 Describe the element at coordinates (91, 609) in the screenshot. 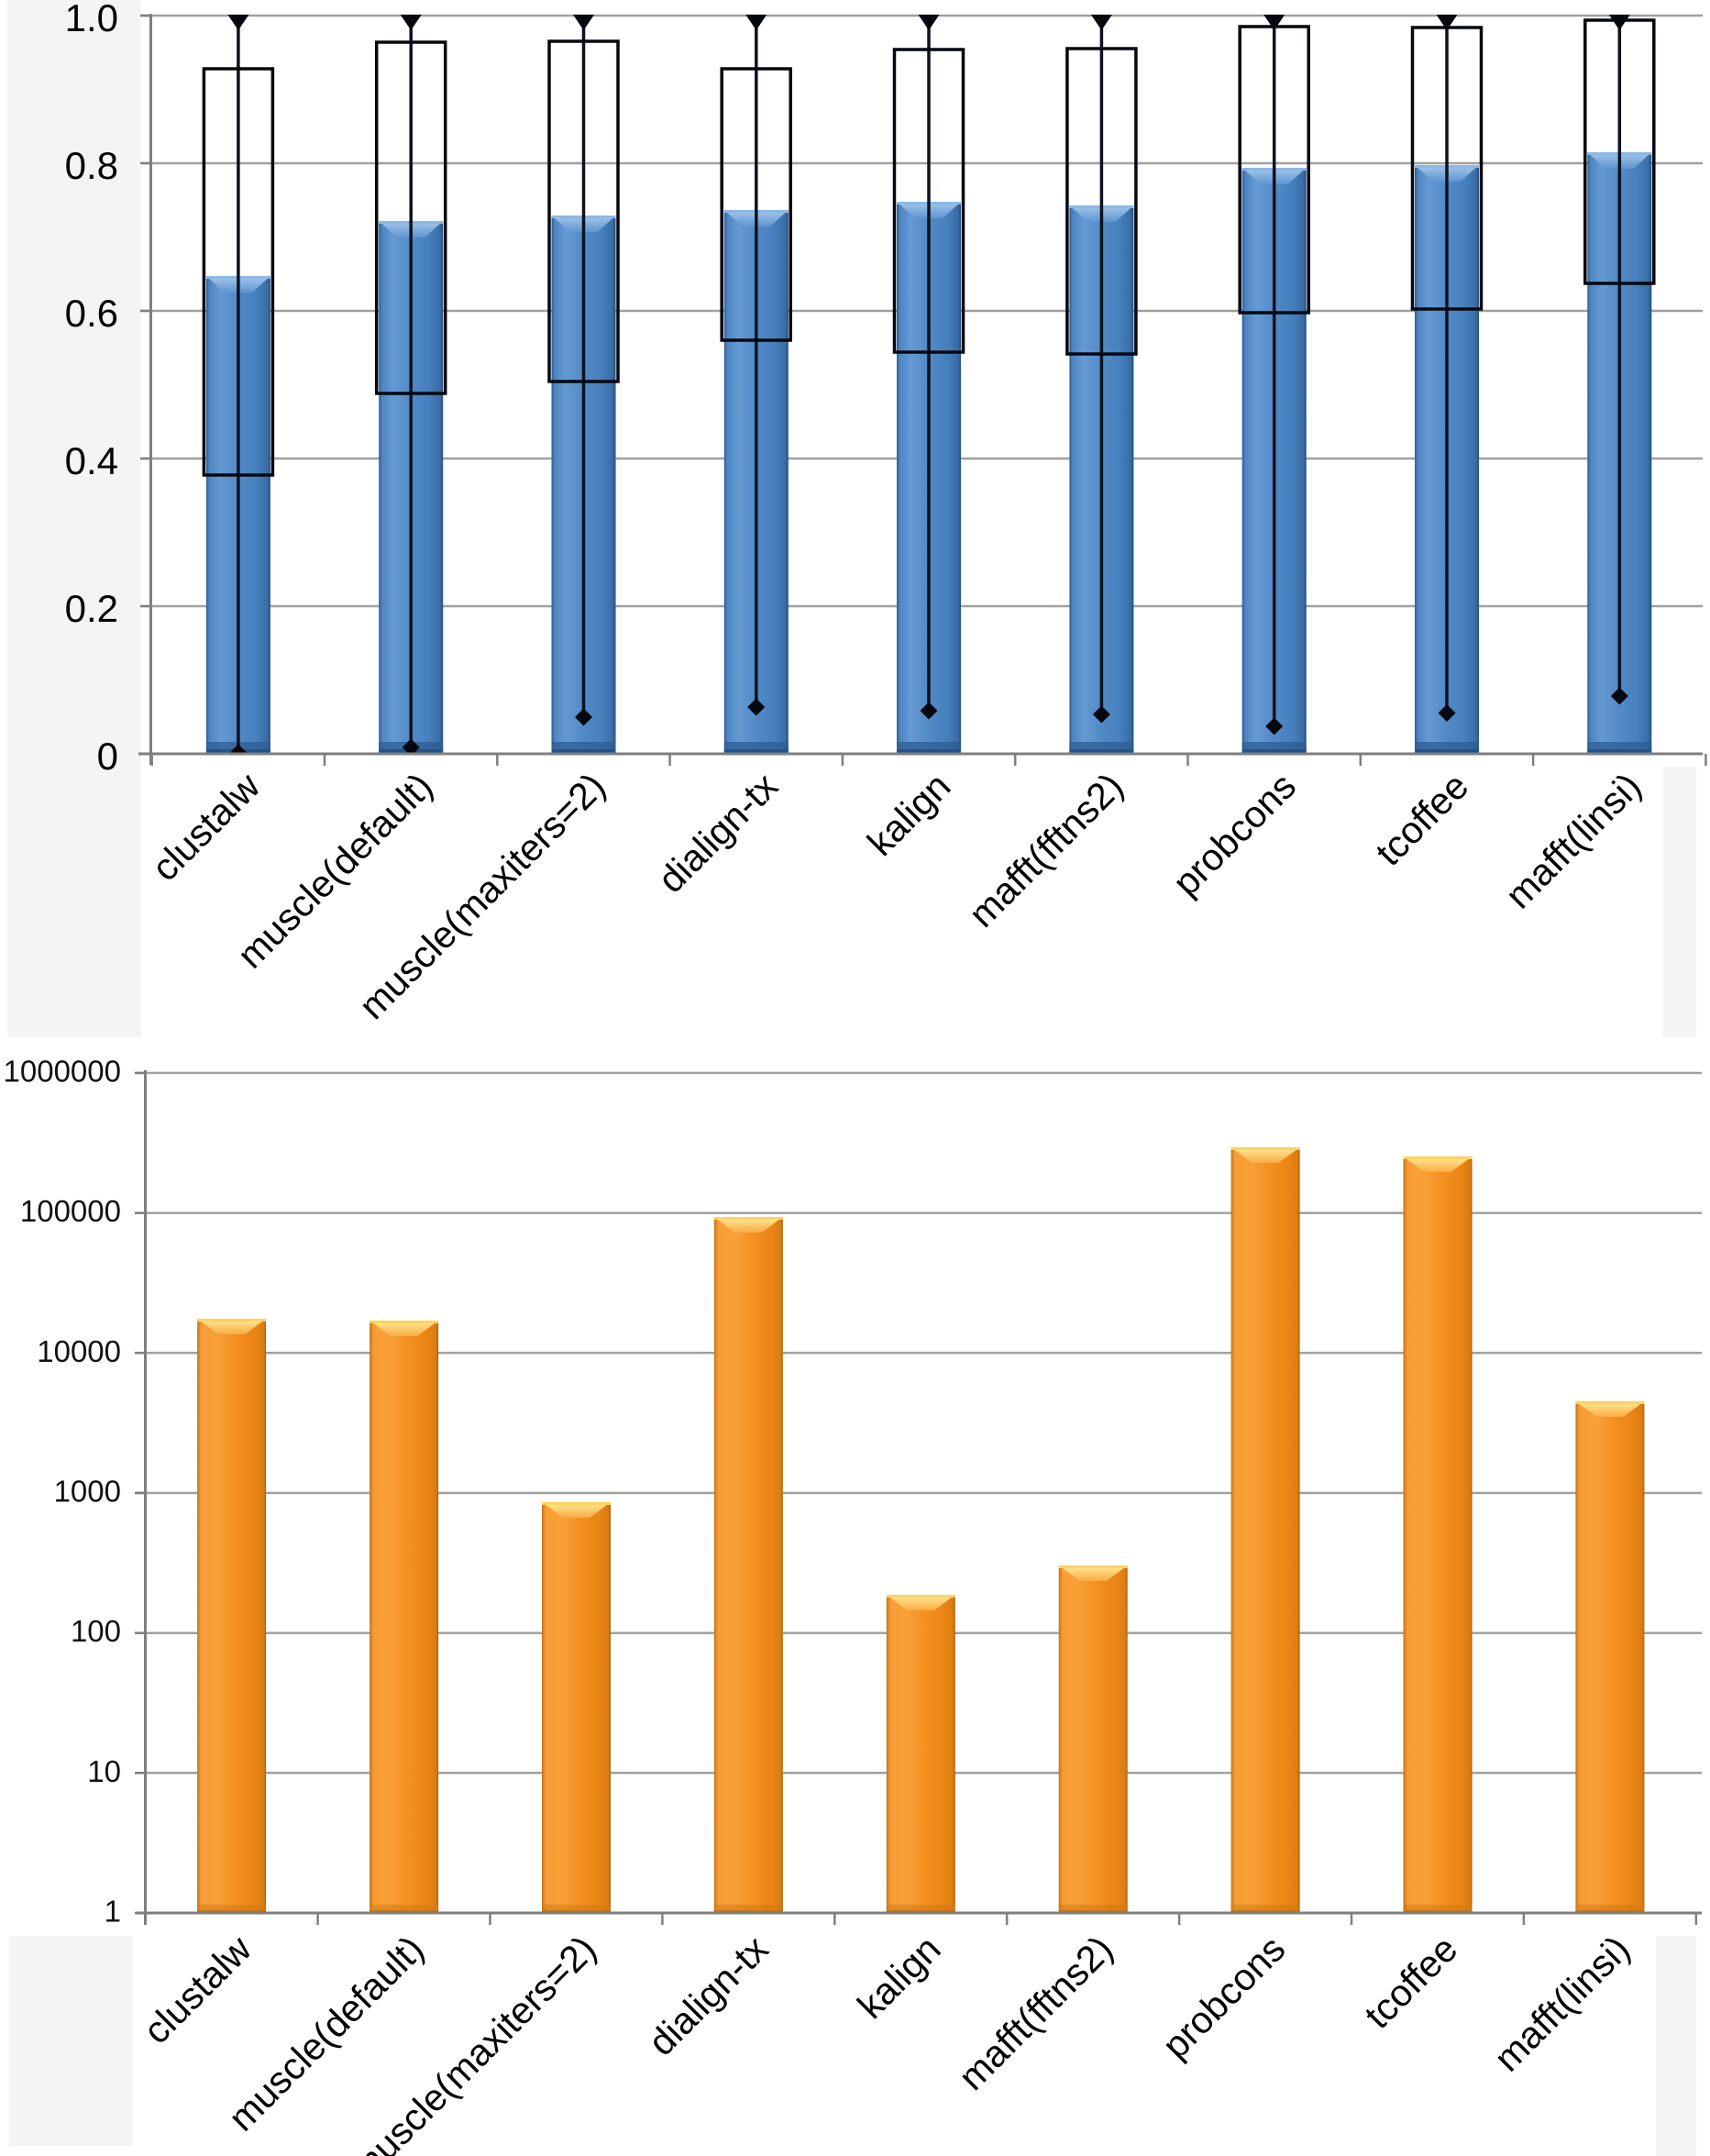

I see `svg-text: 0.2` at that location.